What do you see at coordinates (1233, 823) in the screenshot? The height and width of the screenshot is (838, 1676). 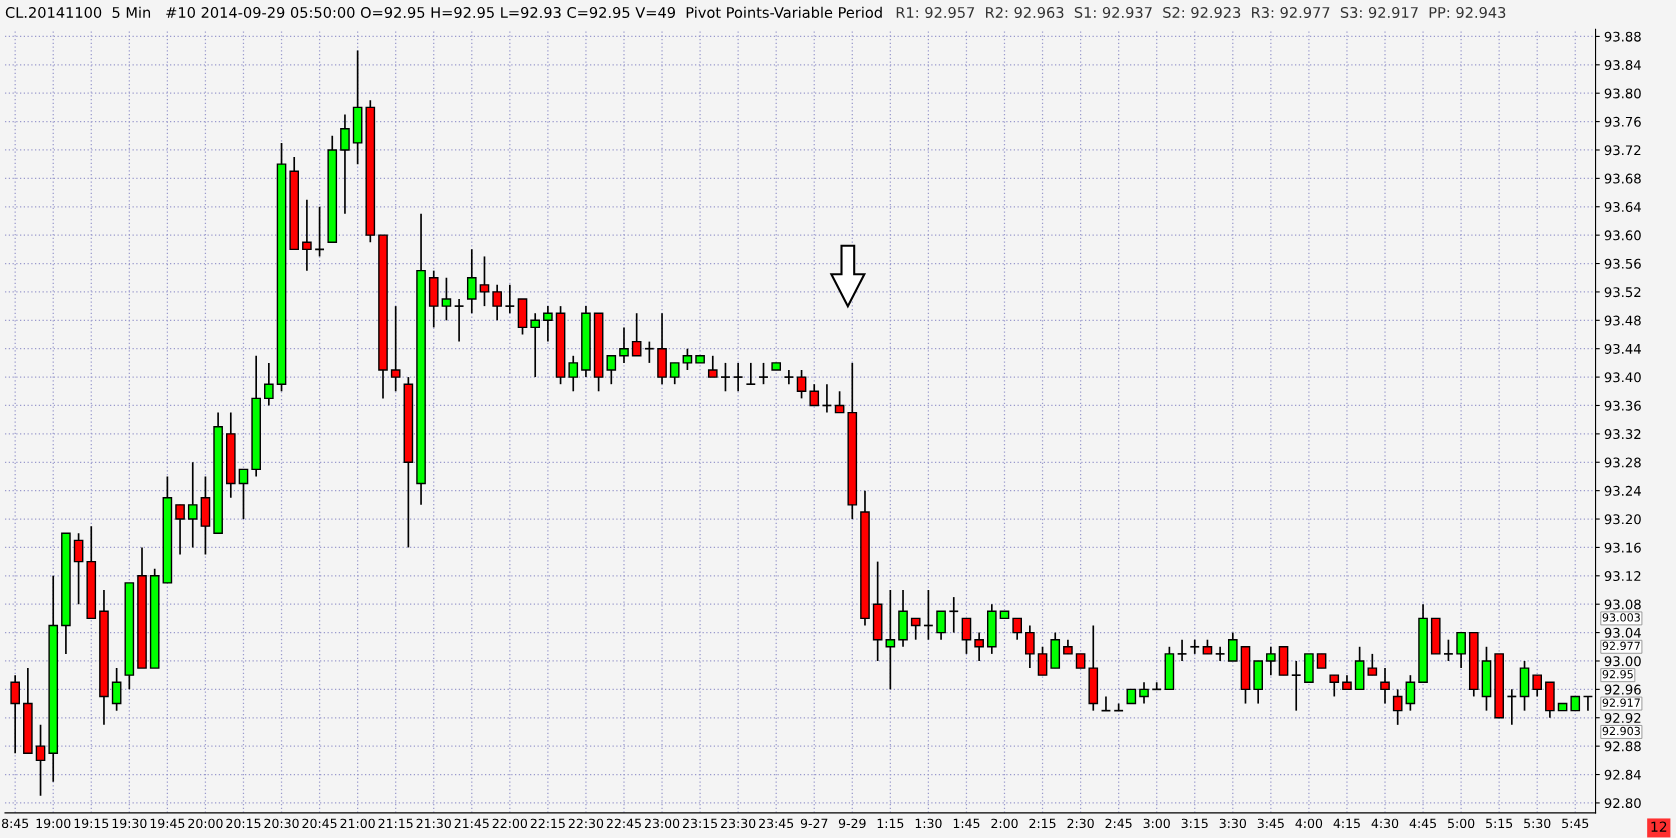 I see `x-tick-label: 3:30` at bounding box center [1233, 823].